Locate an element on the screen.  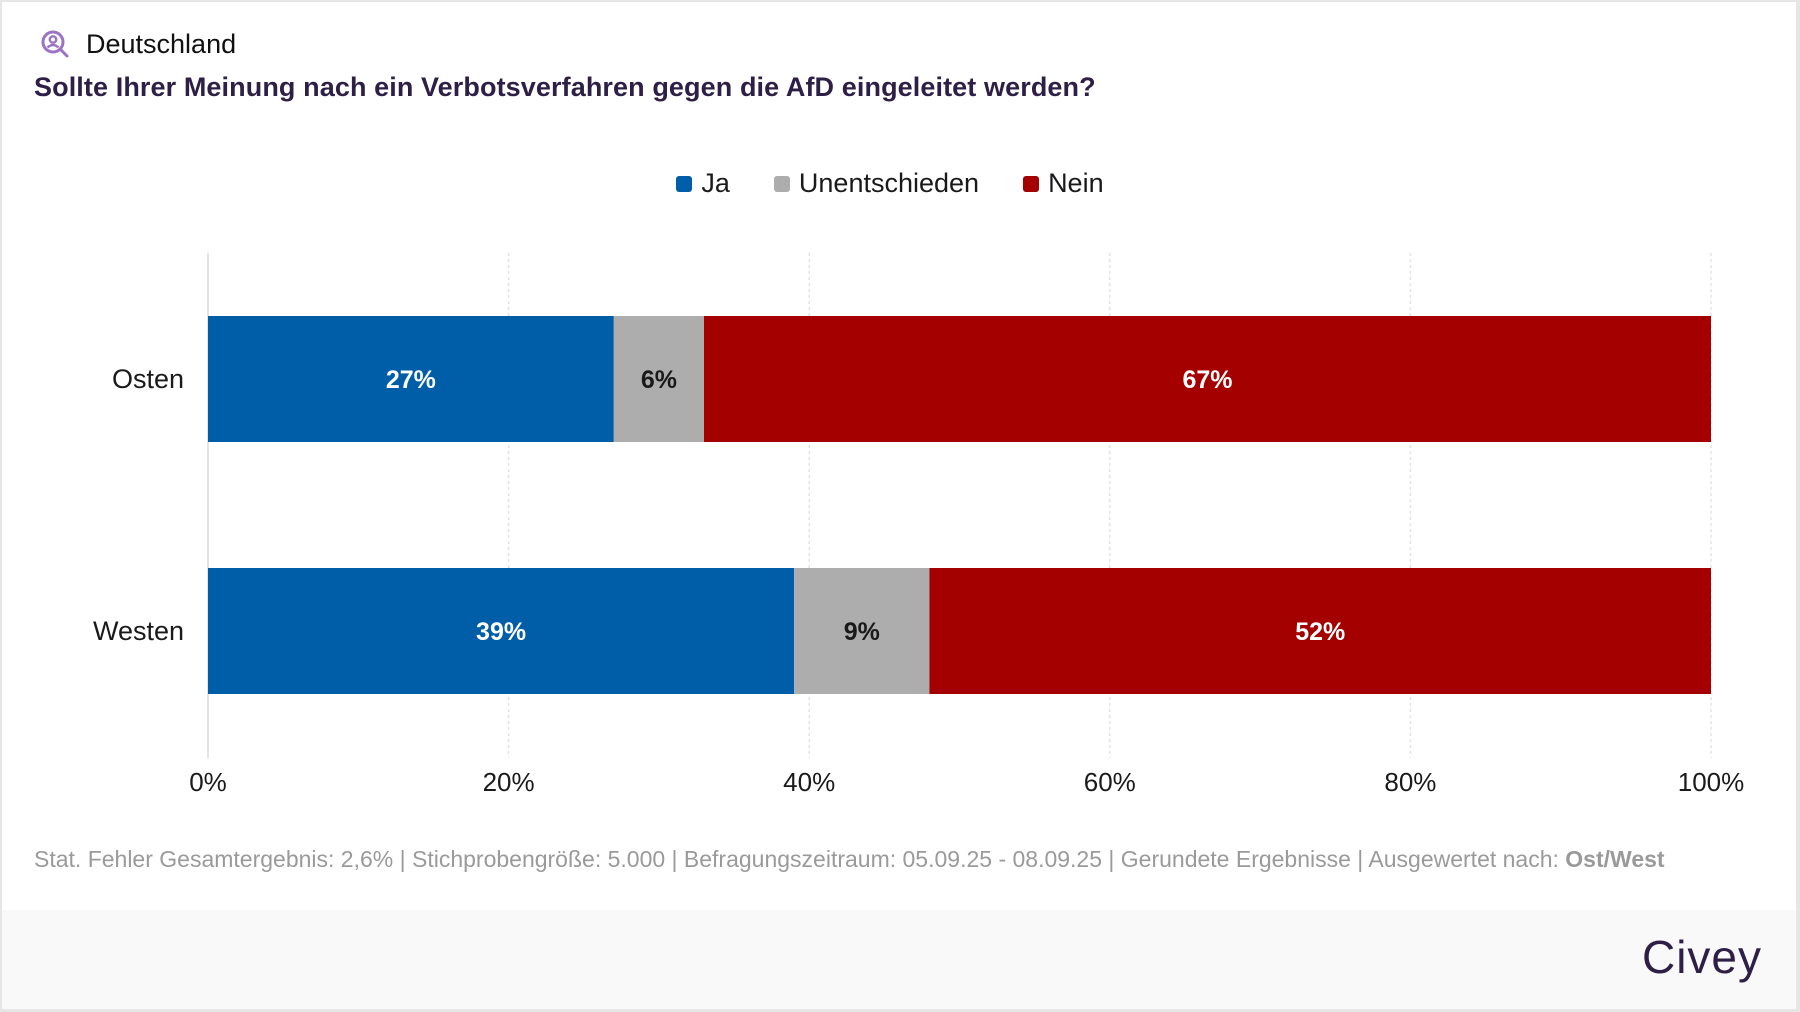
legend-label: Ja is located at coordinates (715, 183).